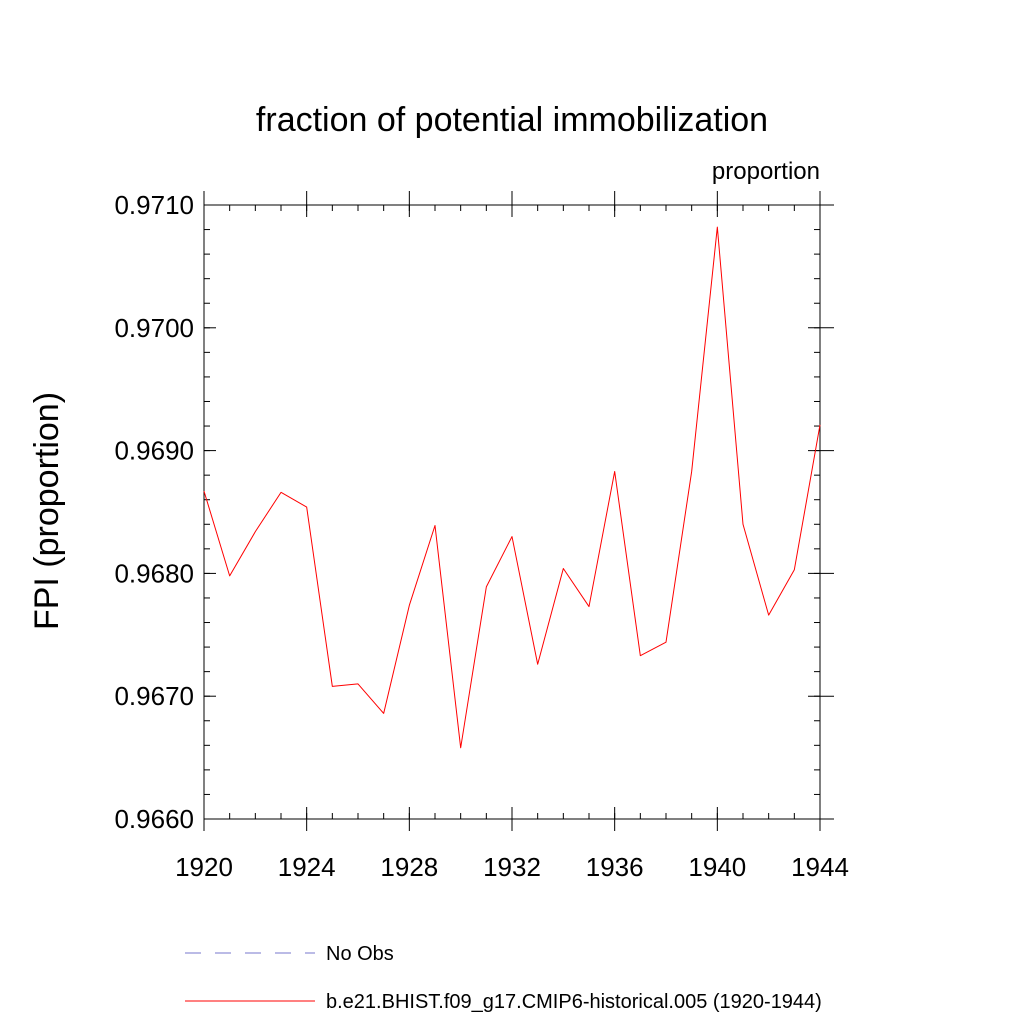  Describe the element at coordinates (154, 451) in the screenshot. I see `y-tick-label: 0.9690` at that location.